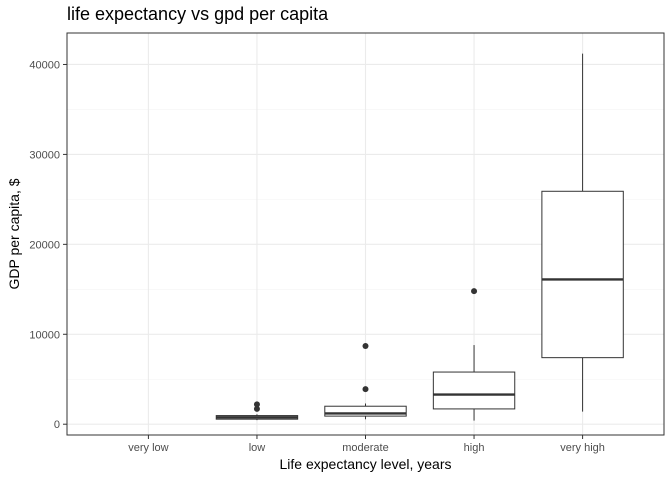 The image size is (672, 480). Describe the element at coordinates (257, 448) in the screenshot. I see `x-tick-label: low` at that location.